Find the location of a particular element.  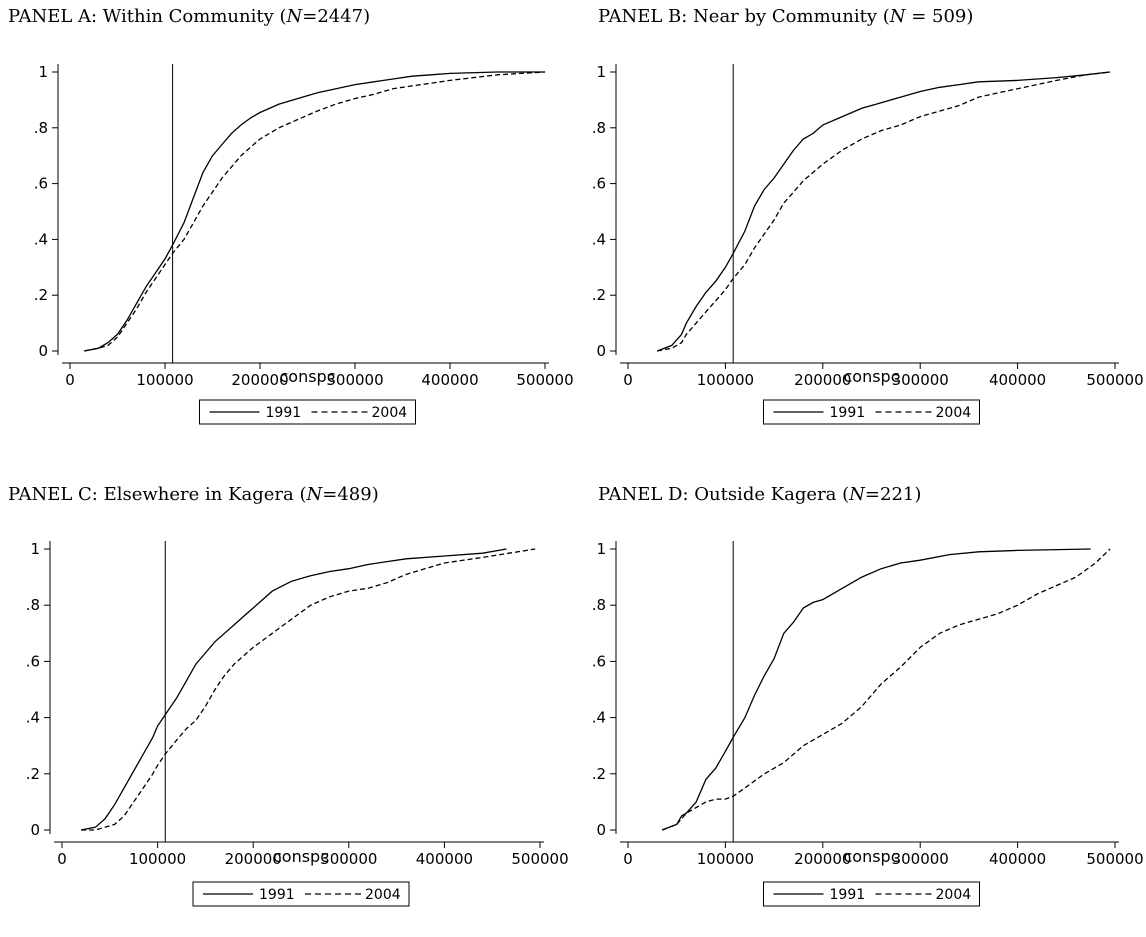

panel-title: PANEL C: Elsewhere in Kagera (N=489) is located at coordinates (193, 494).